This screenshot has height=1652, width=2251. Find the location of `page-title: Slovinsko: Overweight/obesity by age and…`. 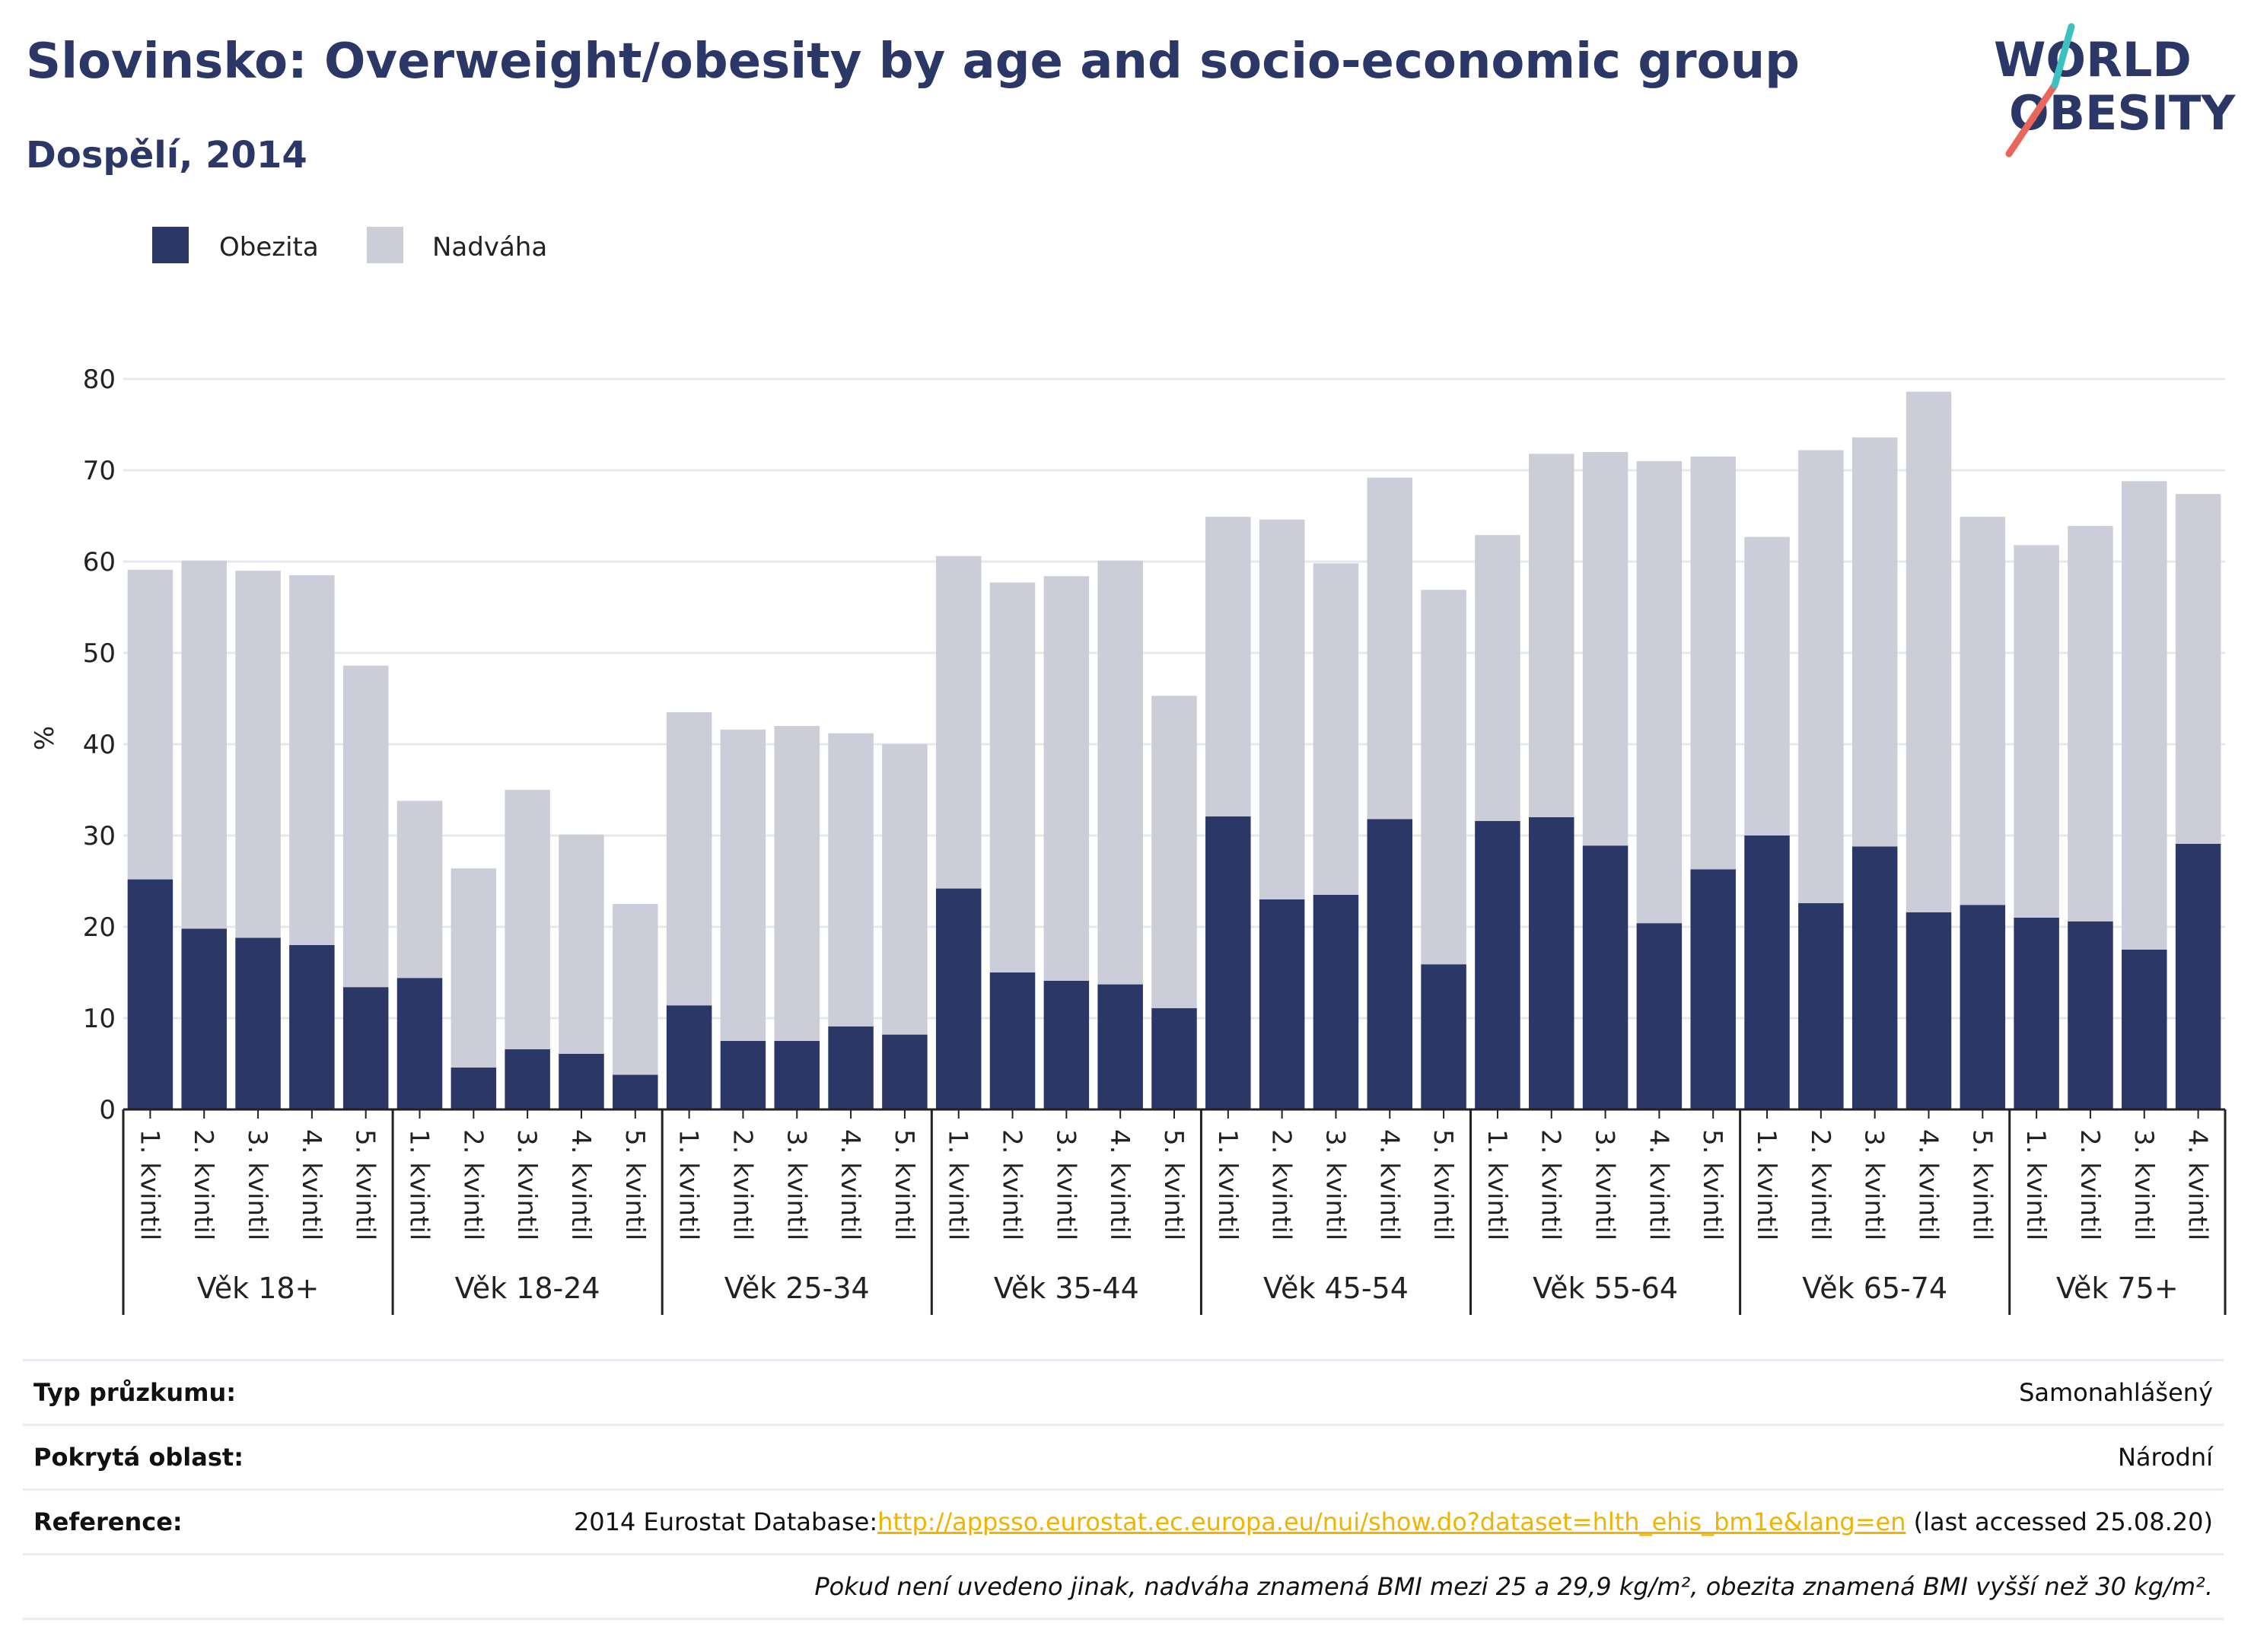

page-title: Slovinsko: Overweight/obesity by age and… is located at coordinates (913, 61).